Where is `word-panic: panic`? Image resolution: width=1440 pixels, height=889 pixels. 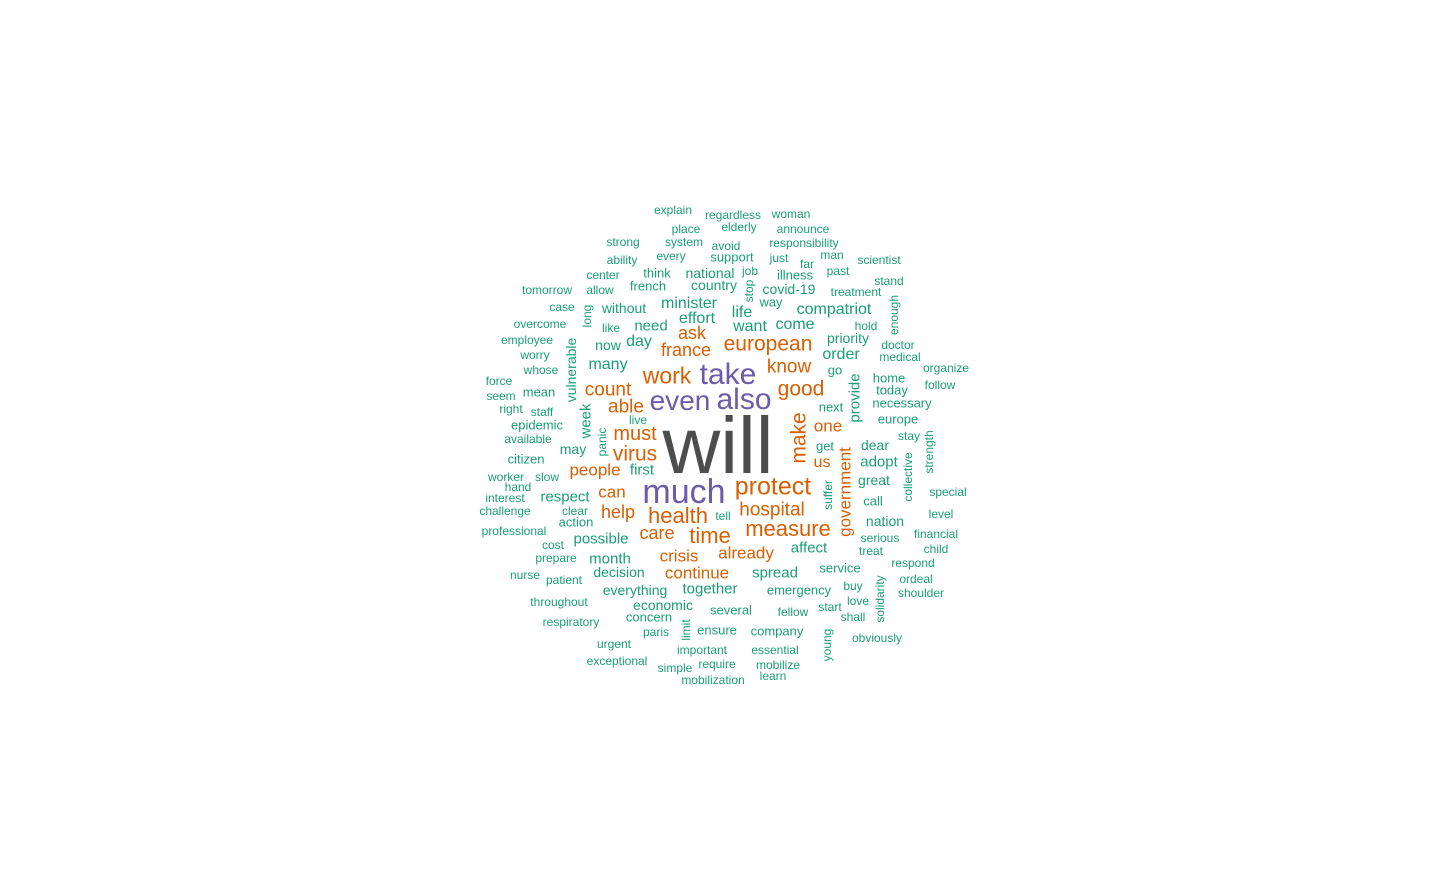
word-panic: panic is located at coordinates (602, 442).